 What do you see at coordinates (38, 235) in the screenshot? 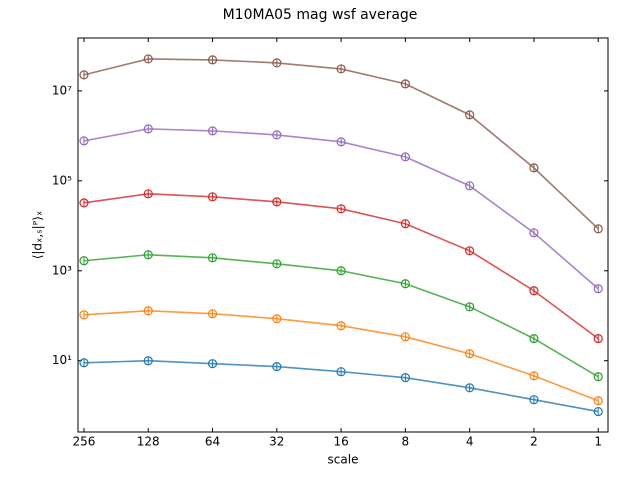
I see `y-axis-label: ⟨|dₓ,ₛ|ᴾ⟩ₓ` at bounding box center [38, 235].